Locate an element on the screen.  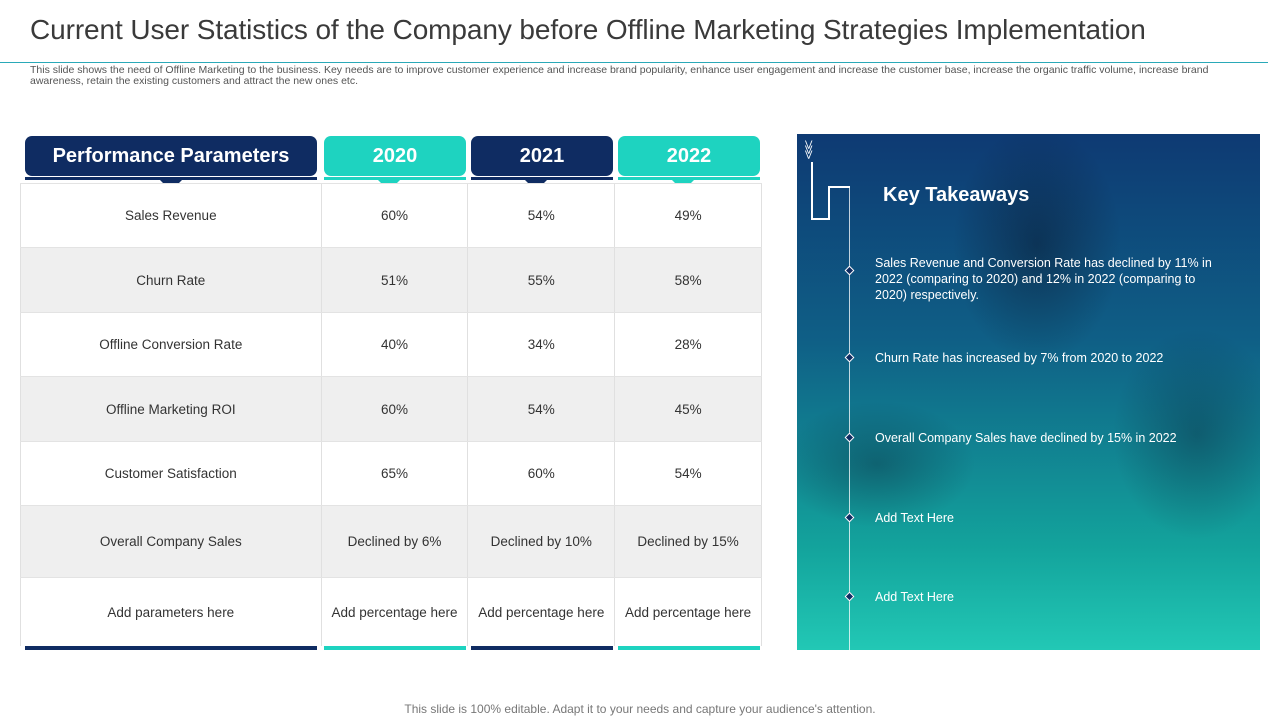
header-2020: 2020 is located at coordinates (395, 156).